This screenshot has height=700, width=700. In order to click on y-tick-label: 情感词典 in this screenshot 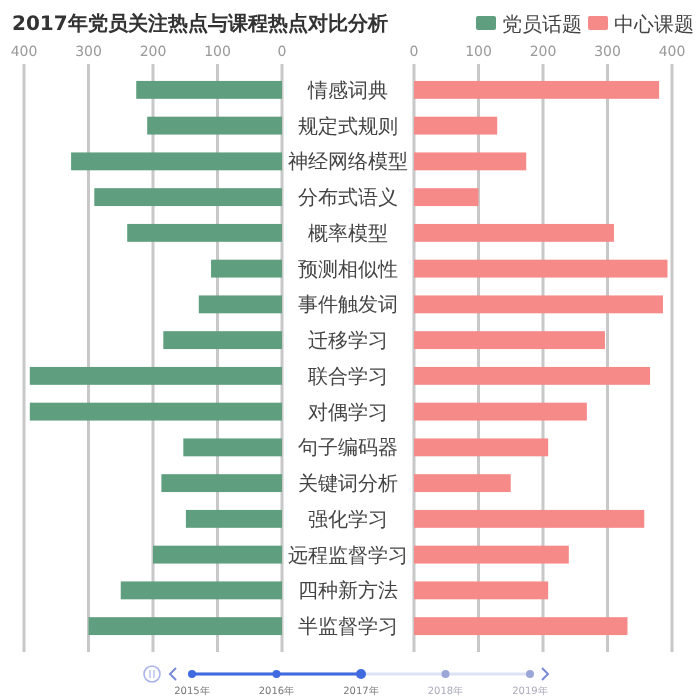, I will do `click(347, 90)`.